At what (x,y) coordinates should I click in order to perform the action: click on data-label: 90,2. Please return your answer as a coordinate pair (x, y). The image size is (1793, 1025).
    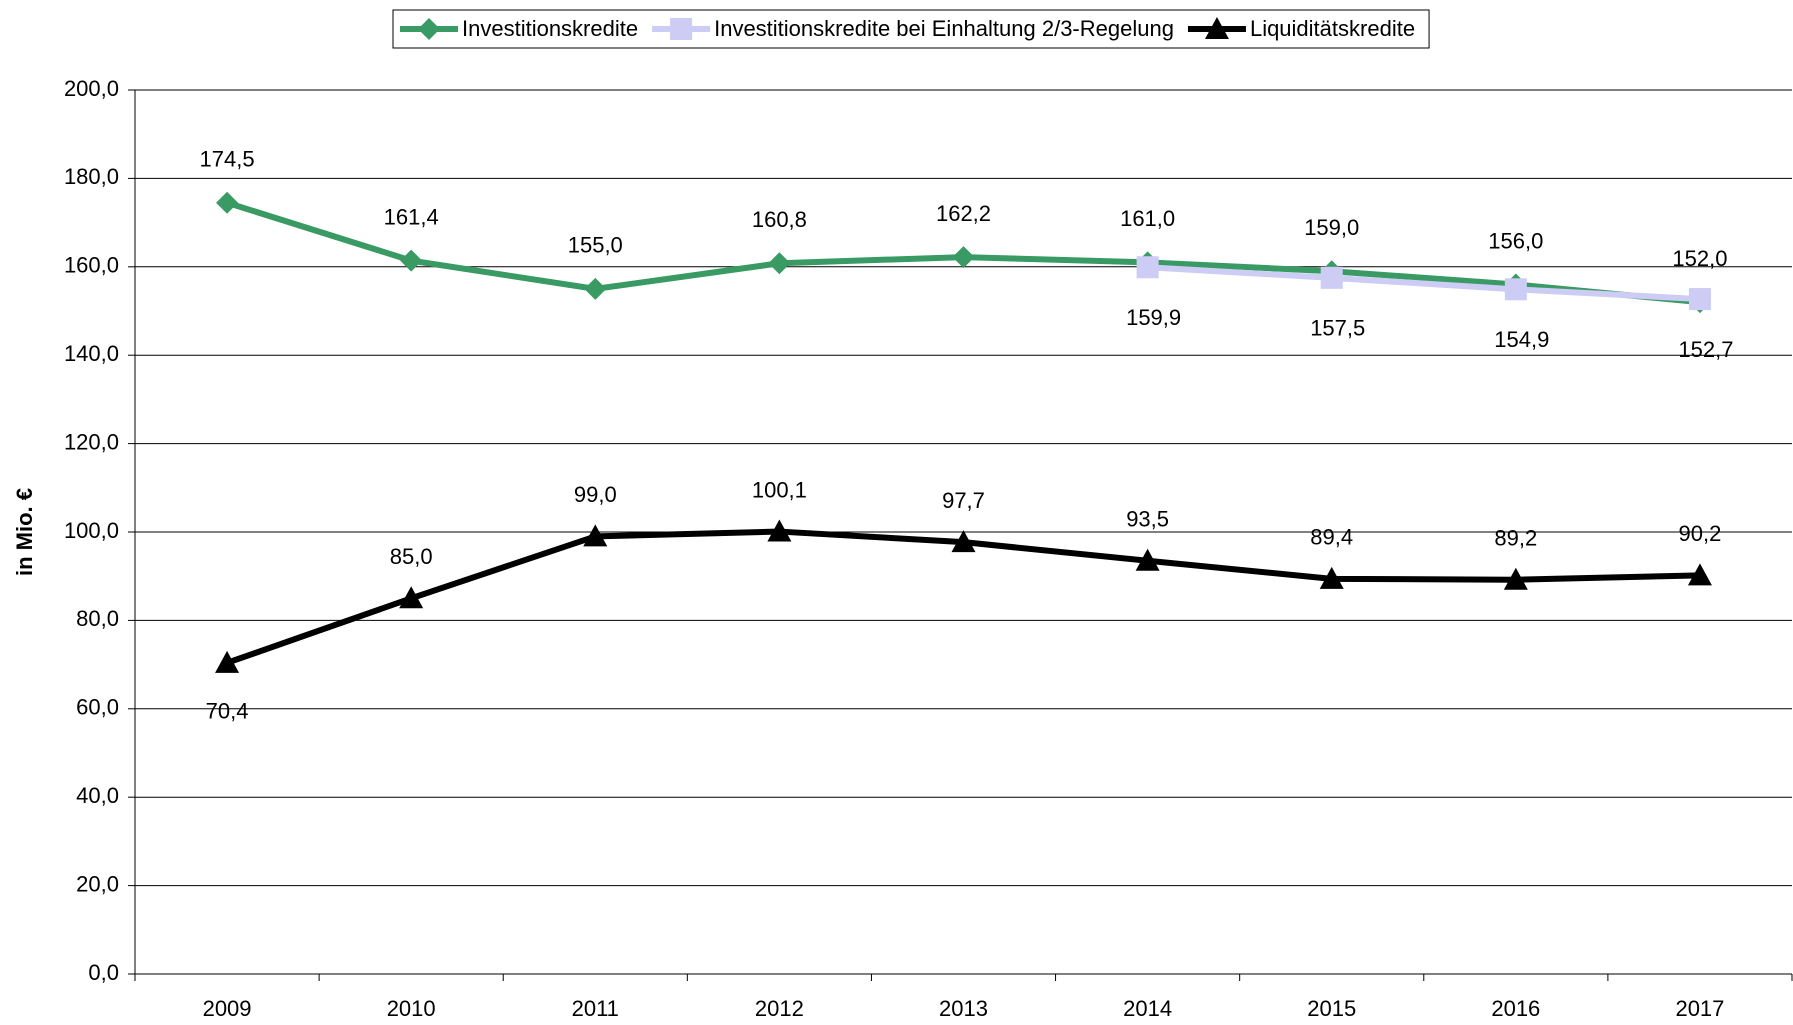
    Looking at the image, I should click on (1700, 533).